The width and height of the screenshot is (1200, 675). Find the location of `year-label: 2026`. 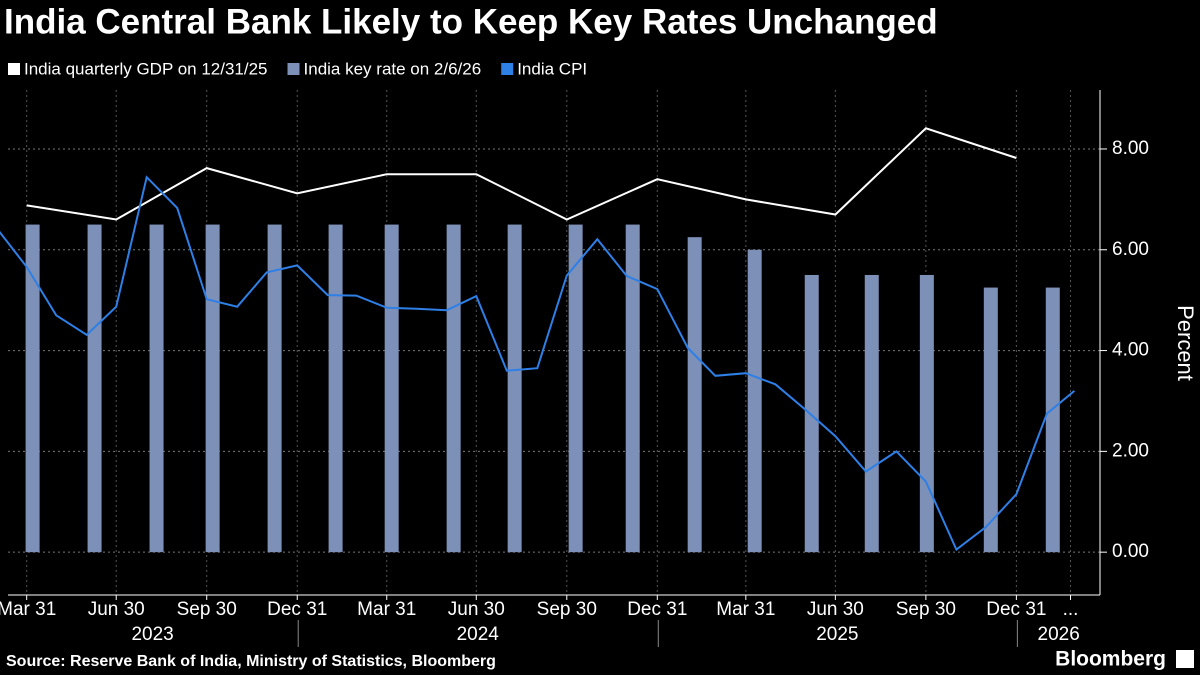

year-label: 2026 is located at coordinates (1059, 634).